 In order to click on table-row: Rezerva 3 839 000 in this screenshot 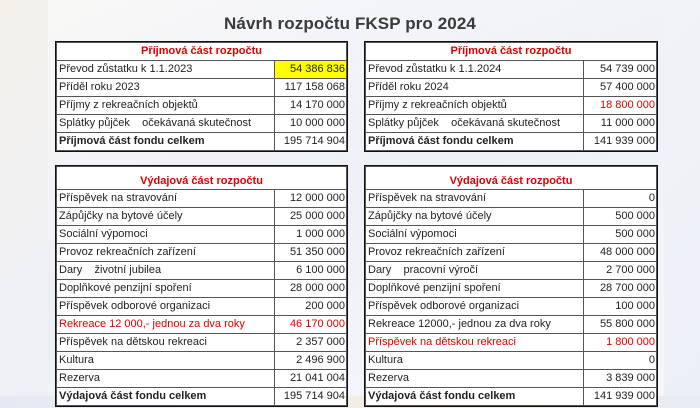, I will do `click(511, 378)`.